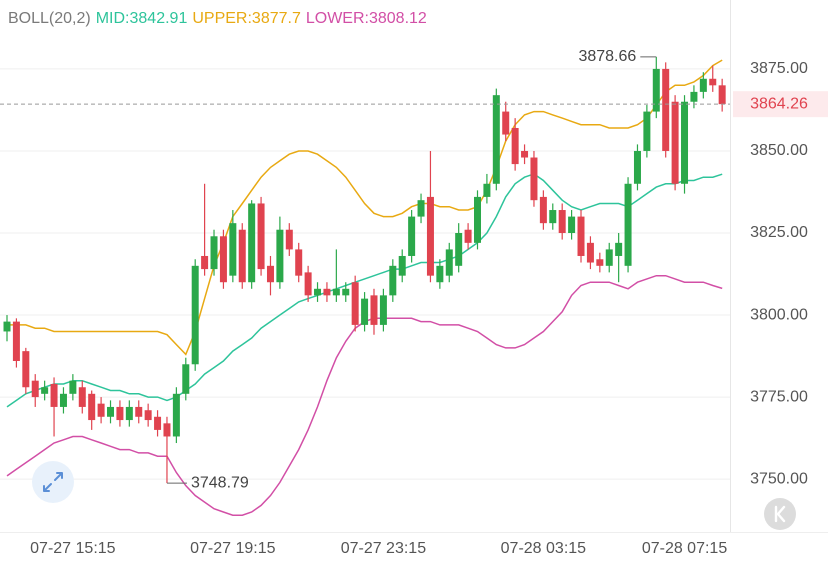  Describe the element at coordinates (276, 18) in the screenshot. I see `legend-value: 3877.7` at that location.